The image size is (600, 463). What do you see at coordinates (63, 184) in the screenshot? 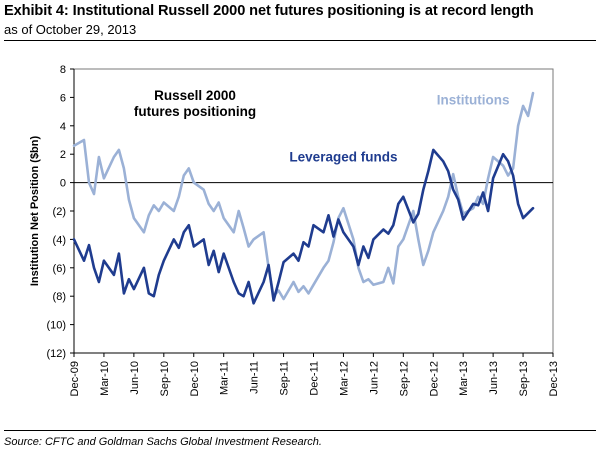
I see `y-tick-label: 0` at bounding box center [63, 184].